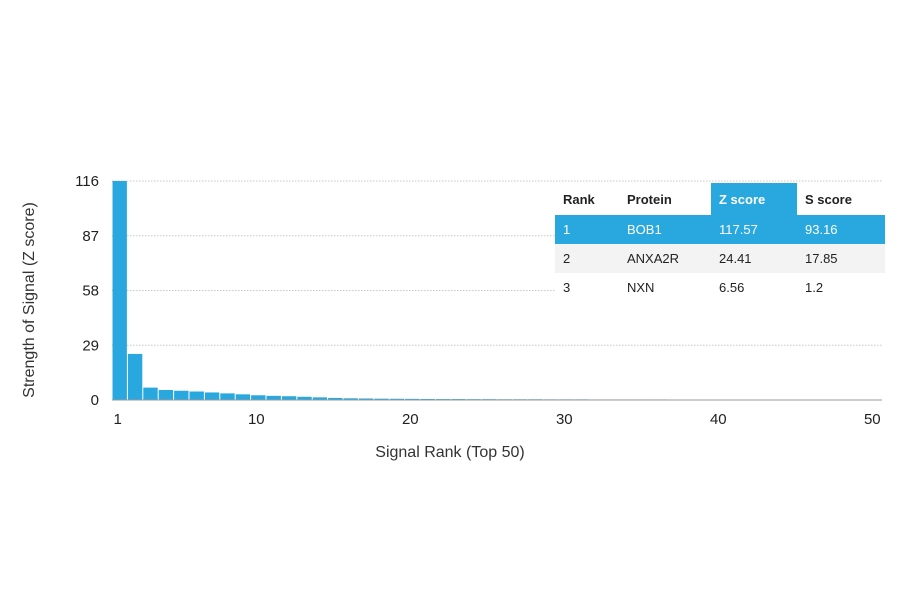  What do you see at coordinates (641, 287) in the screenshot?
I see `cell-protein: NXN` at bounding box center [641, 287].